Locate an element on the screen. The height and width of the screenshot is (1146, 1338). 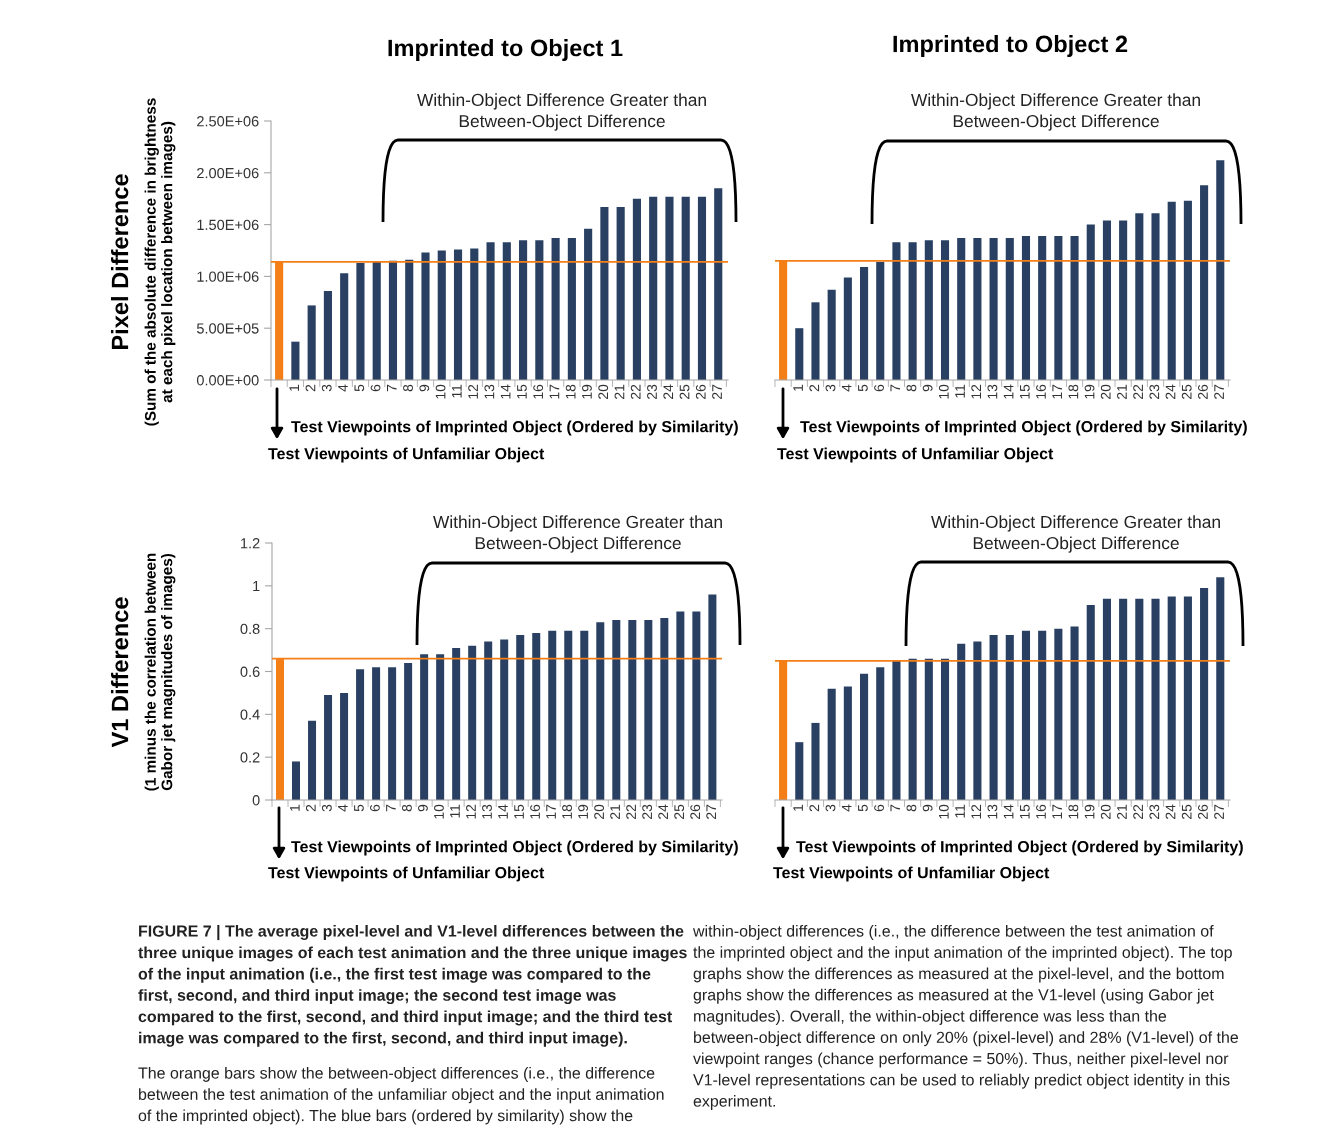
x-tick-label: 13 is located at coordinates (992, 811).